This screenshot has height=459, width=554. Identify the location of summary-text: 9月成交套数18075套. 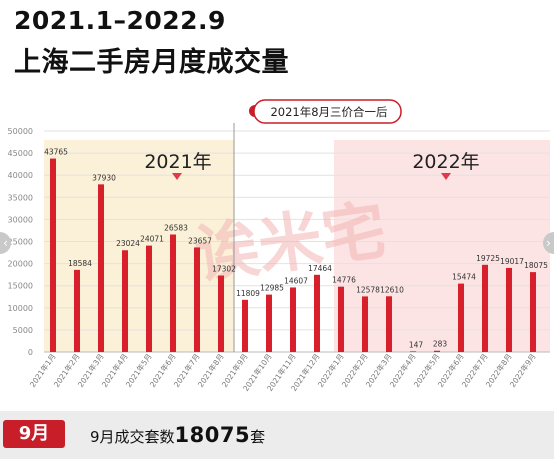
(177, 435).